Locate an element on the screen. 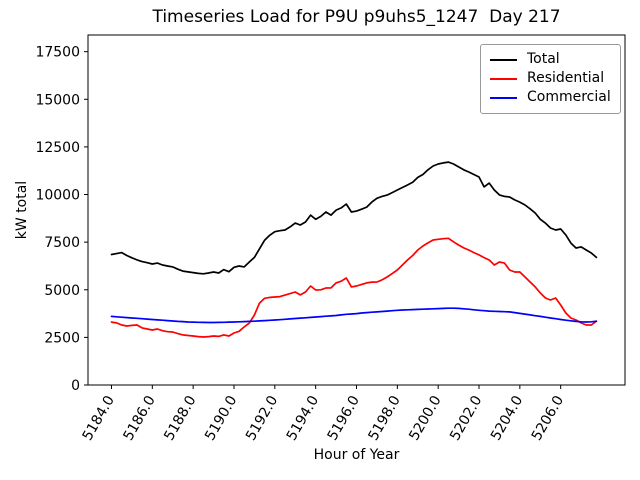 This screenshot has width=640, height=480. x-tick-label: 5186.0 is located at coordinates (139, 418).